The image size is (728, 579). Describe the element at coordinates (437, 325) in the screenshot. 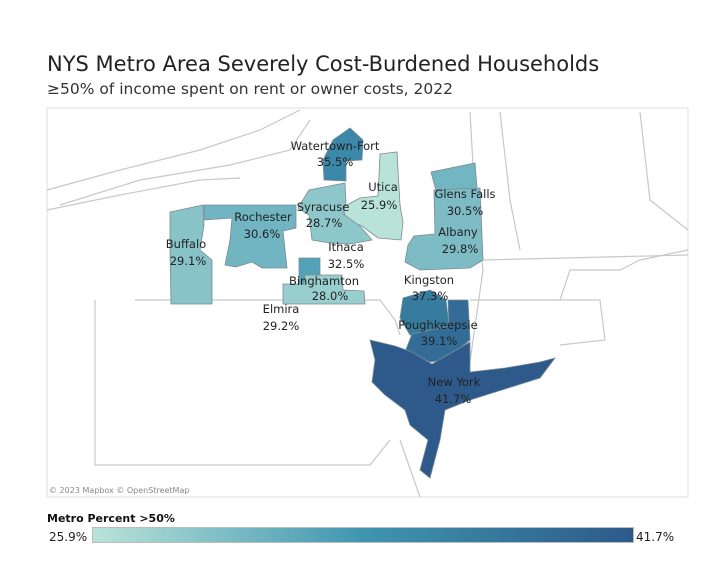

I see `region-name-label: Poughkeepsie` at that location.